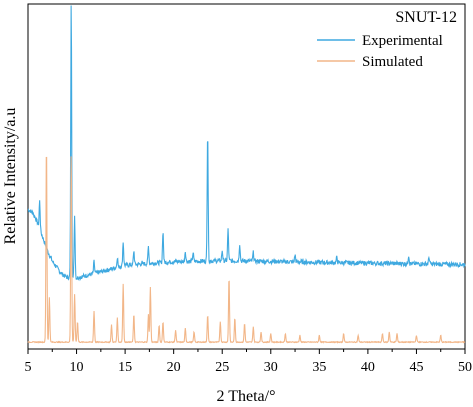 This screenshot has width=473, height=407. What do you see at coordinates (125, 367) in the screenshot?
I see `x-tick-label: 15` at bounding box center [125, 367].